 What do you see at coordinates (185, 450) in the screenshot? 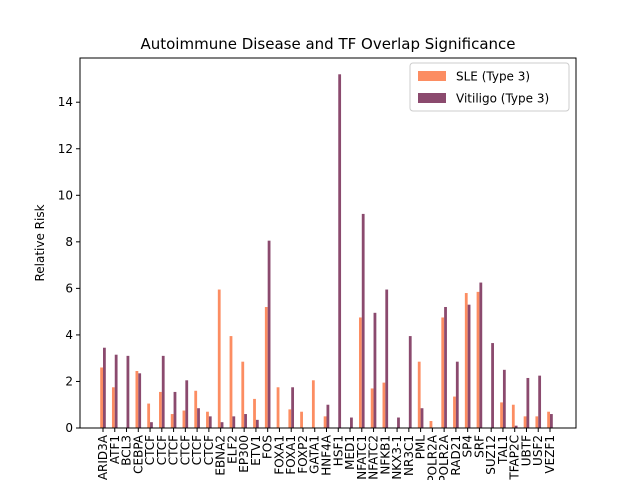
I see `x-tick-label-7: CTCF` at bounding box center [185, 450].